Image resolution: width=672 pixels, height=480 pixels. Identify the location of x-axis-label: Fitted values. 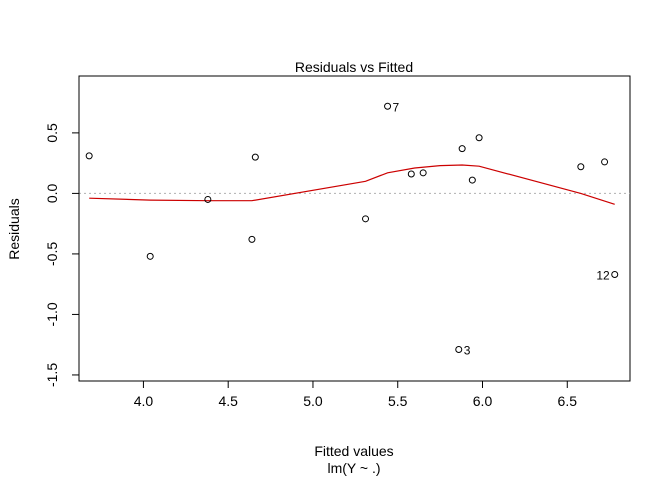
(353, 451).